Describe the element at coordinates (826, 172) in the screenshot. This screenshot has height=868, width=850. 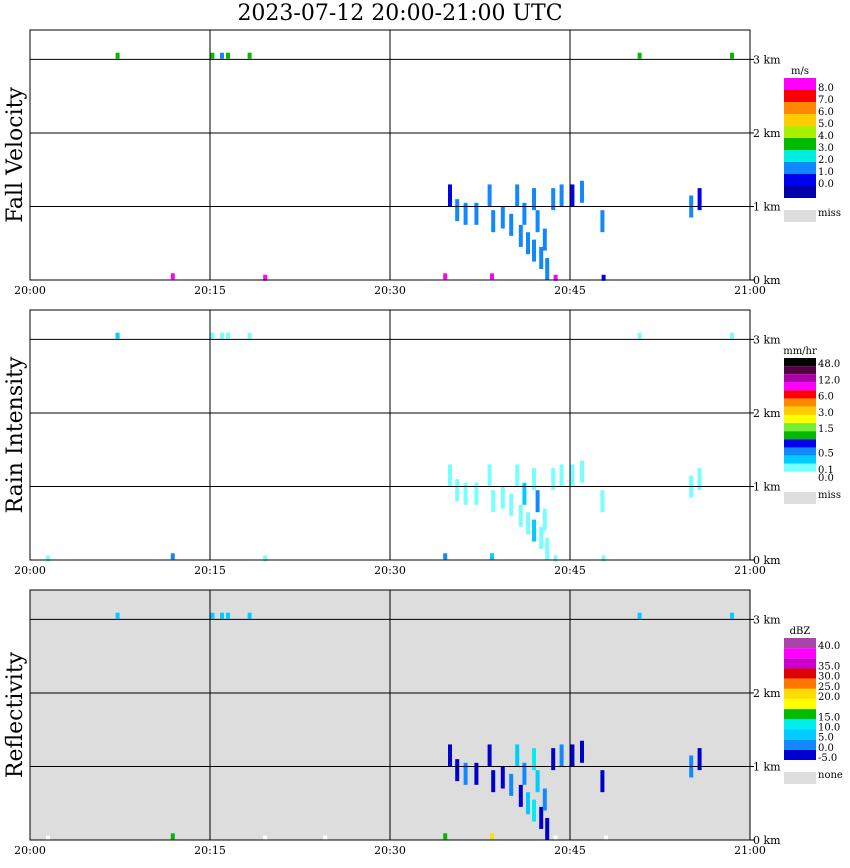
I see `colorbar-label: 1.0` at that location.